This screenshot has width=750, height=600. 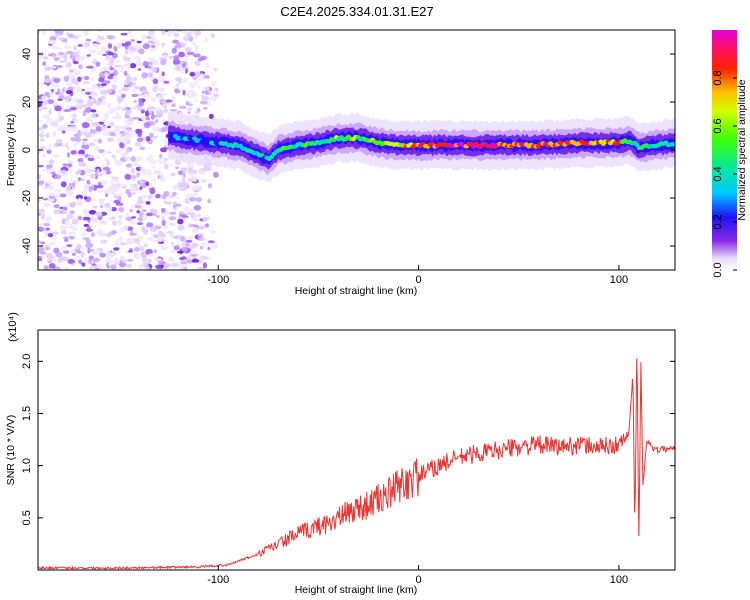 I want to click on spectrogram-xlabel: Height of straight line (km), so click(x=356, y=291).